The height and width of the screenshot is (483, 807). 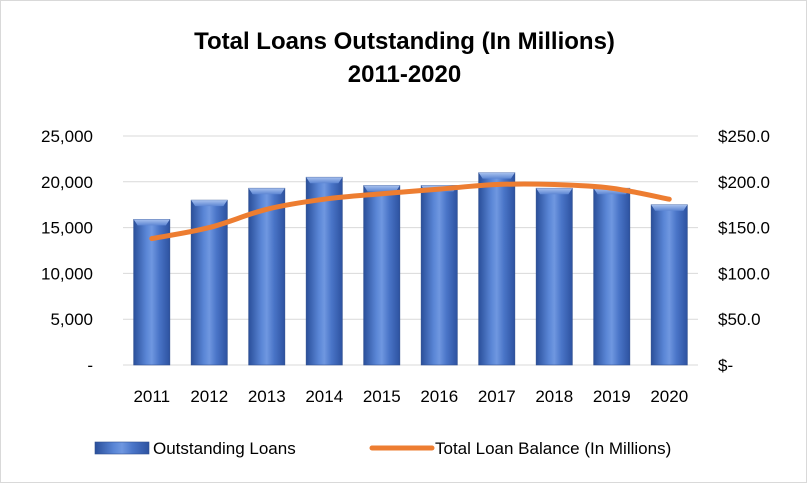 What do you see at coordinates (744, 182) in the screenshot?
I see `right-tick-label: $200.0` at bounding box center [744, 182].